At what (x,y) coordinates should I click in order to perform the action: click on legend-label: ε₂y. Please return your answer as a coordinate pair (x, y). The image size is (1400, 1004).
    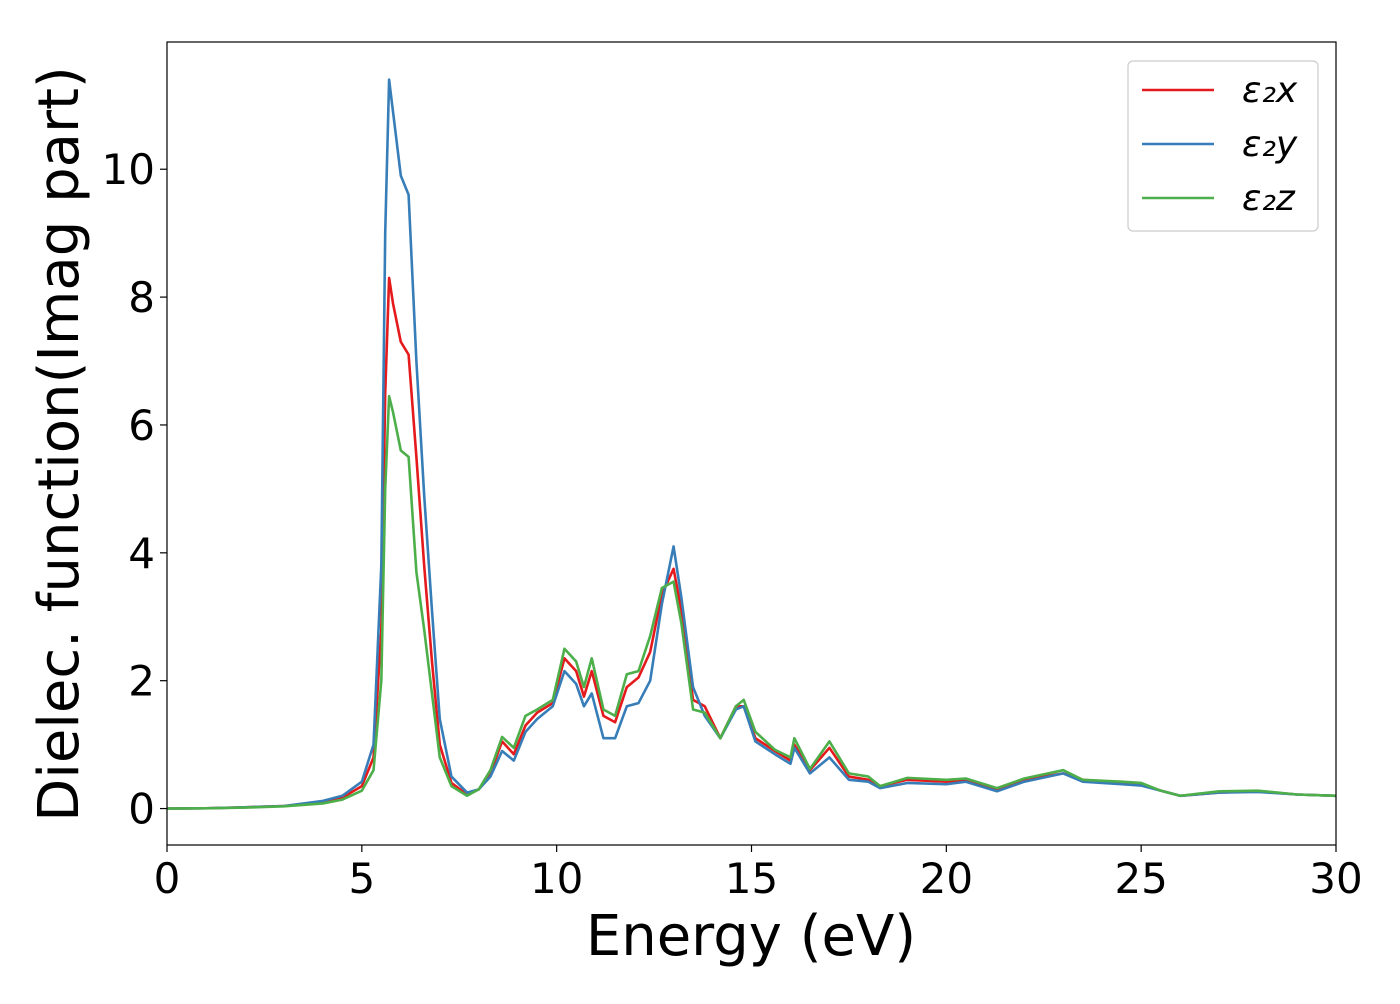
    Looking at the image, I should click on (1270, 144).